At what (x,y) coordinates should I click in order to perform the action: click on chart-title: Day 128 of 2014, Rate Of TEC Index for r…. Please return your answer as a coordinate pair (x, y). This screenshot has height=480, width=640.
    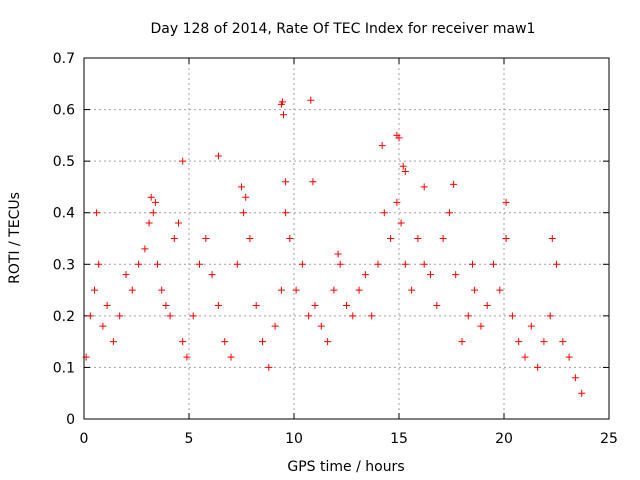
    Looking at the image, I should click on (343, 29).